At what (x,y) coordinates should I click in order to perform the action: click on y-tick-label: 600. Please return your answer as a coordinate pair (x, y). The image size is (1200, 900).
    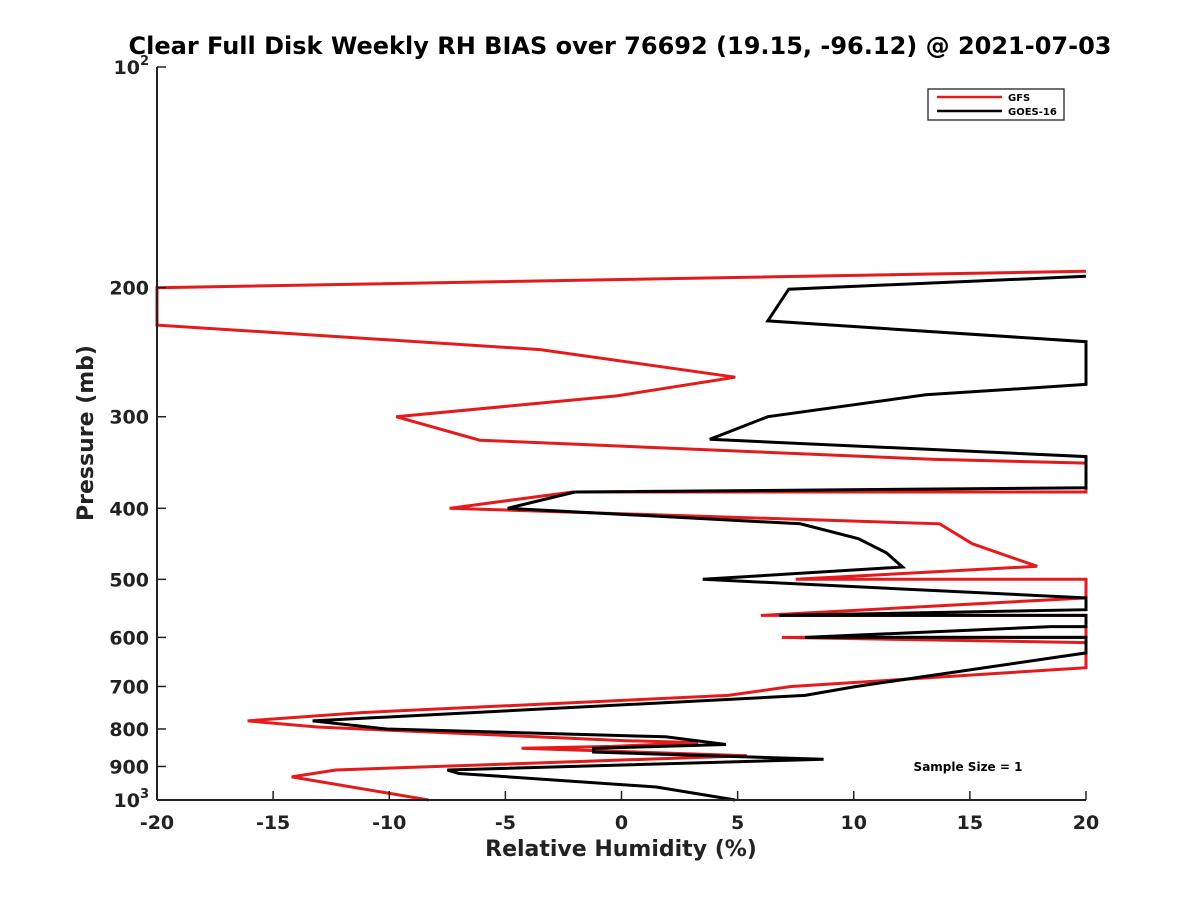
    Looking at the image, I should click on (129, 638).